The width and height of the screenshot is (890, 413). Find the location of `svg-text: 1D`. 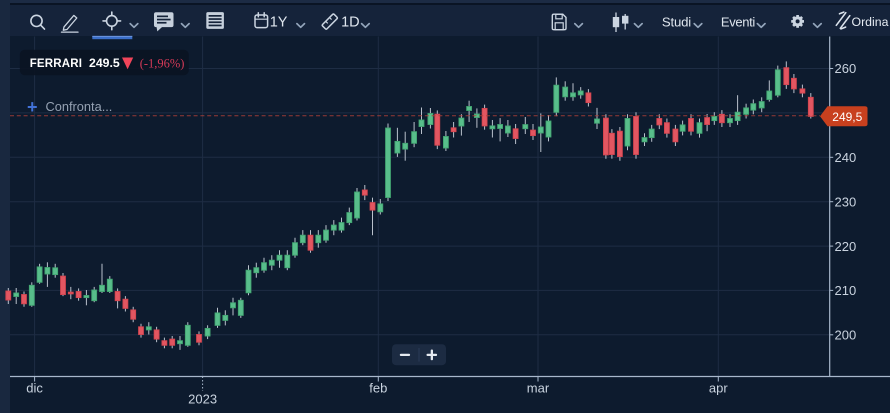

svg-text: 1D is located at coordinates (350, 23).